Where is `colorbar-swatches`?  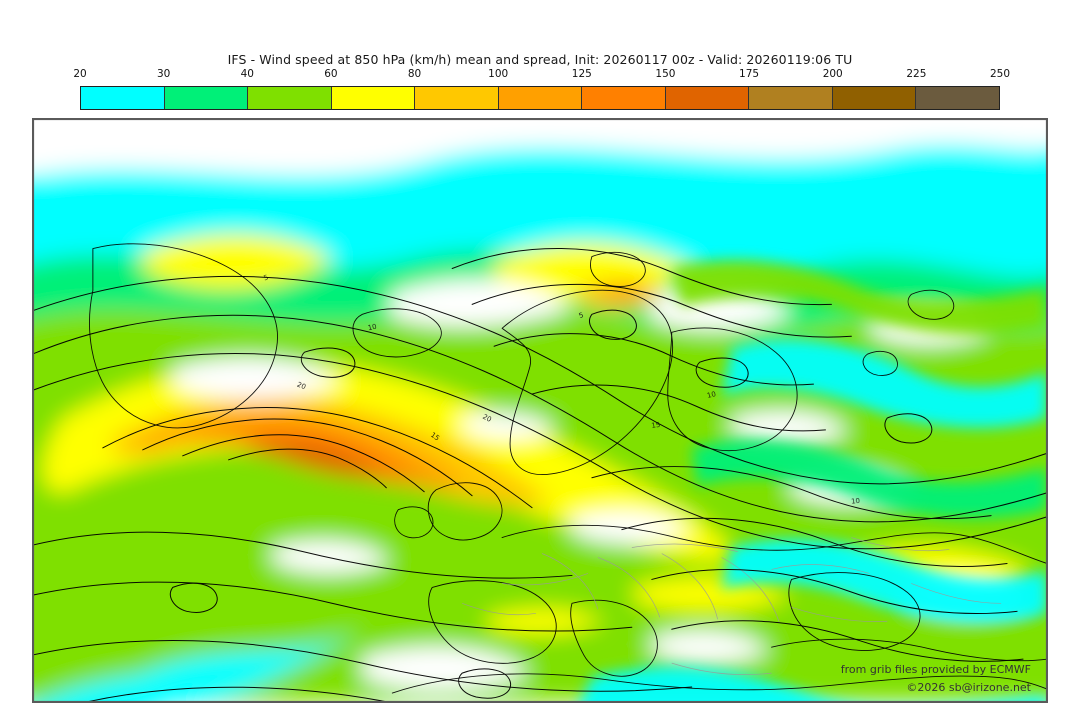 colorbar-swatches is located at coordinates (540, 98).